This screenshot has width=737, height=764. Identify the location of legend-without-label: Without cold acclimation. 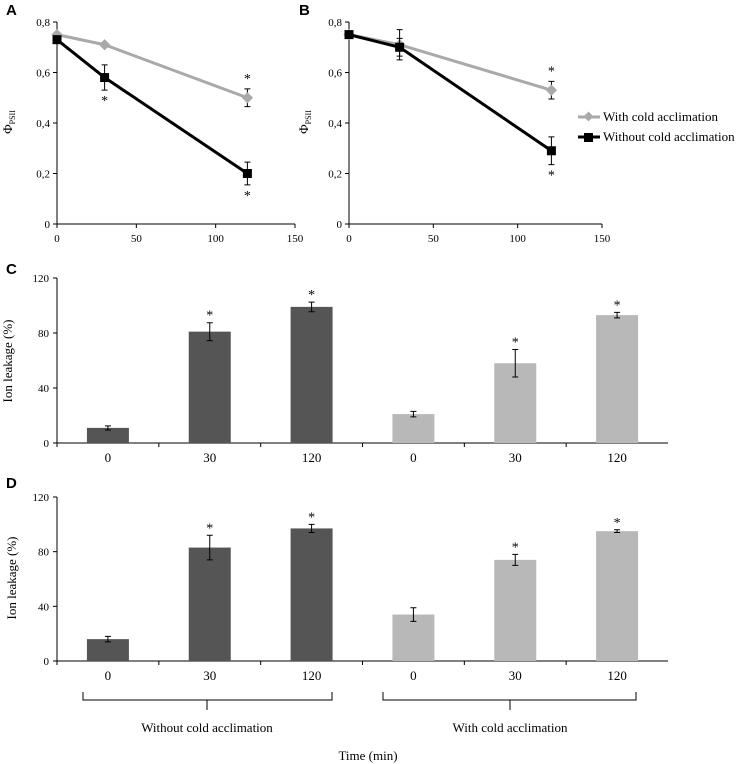
(669, 136).